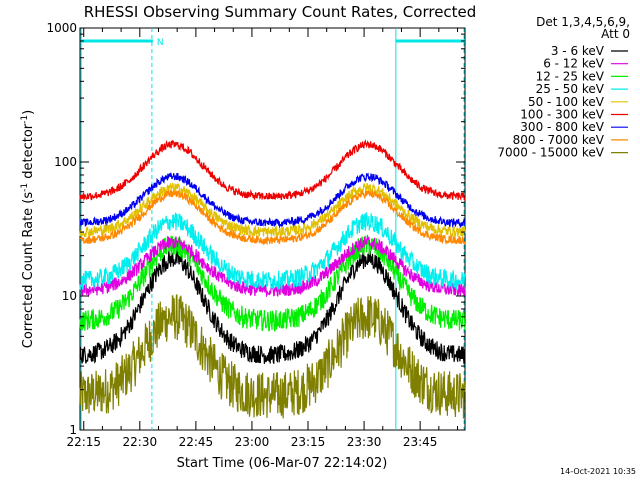 The image size is (640, 480). I want to click on y-axis-label-sup2: -1, so click(25, 119).